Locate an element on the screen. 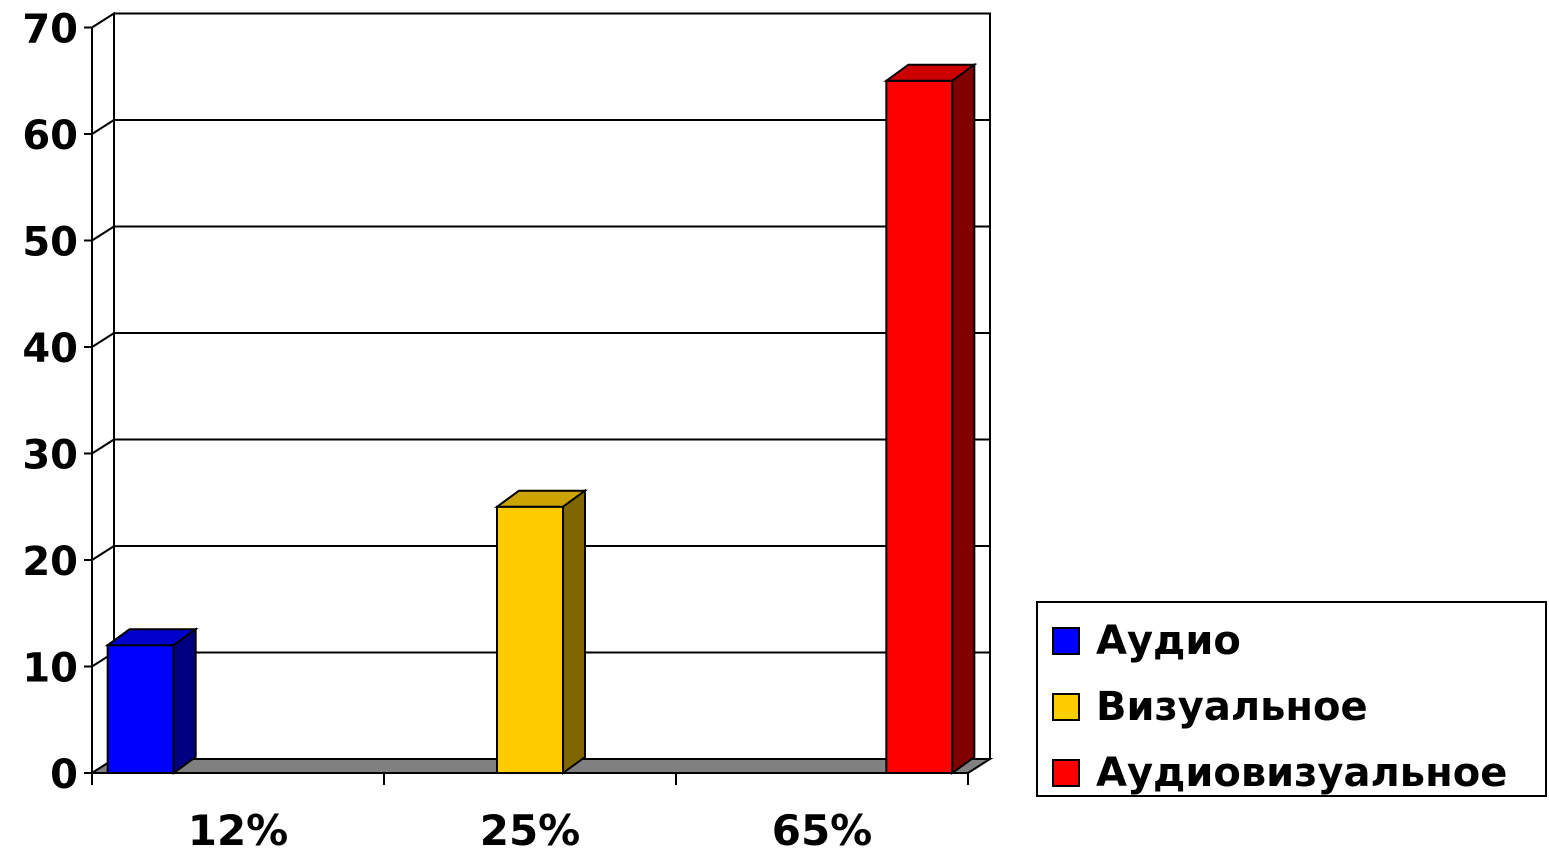 This screenshot has height=850, width=1549. legend-swatch-audio is located at coordinates (1066, 641).